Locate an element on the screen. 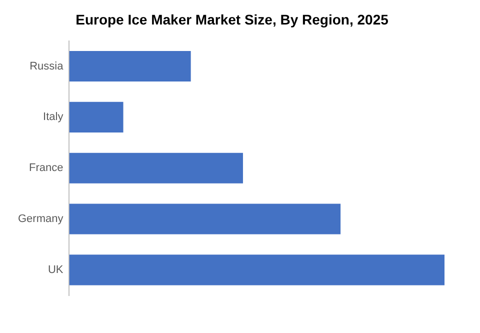 Image resolution: width=480 pixels, height=333 pixels. chart-title: Europe Ice Maker Market Size, By Region, 2025 is located at coordinates (232, 19).